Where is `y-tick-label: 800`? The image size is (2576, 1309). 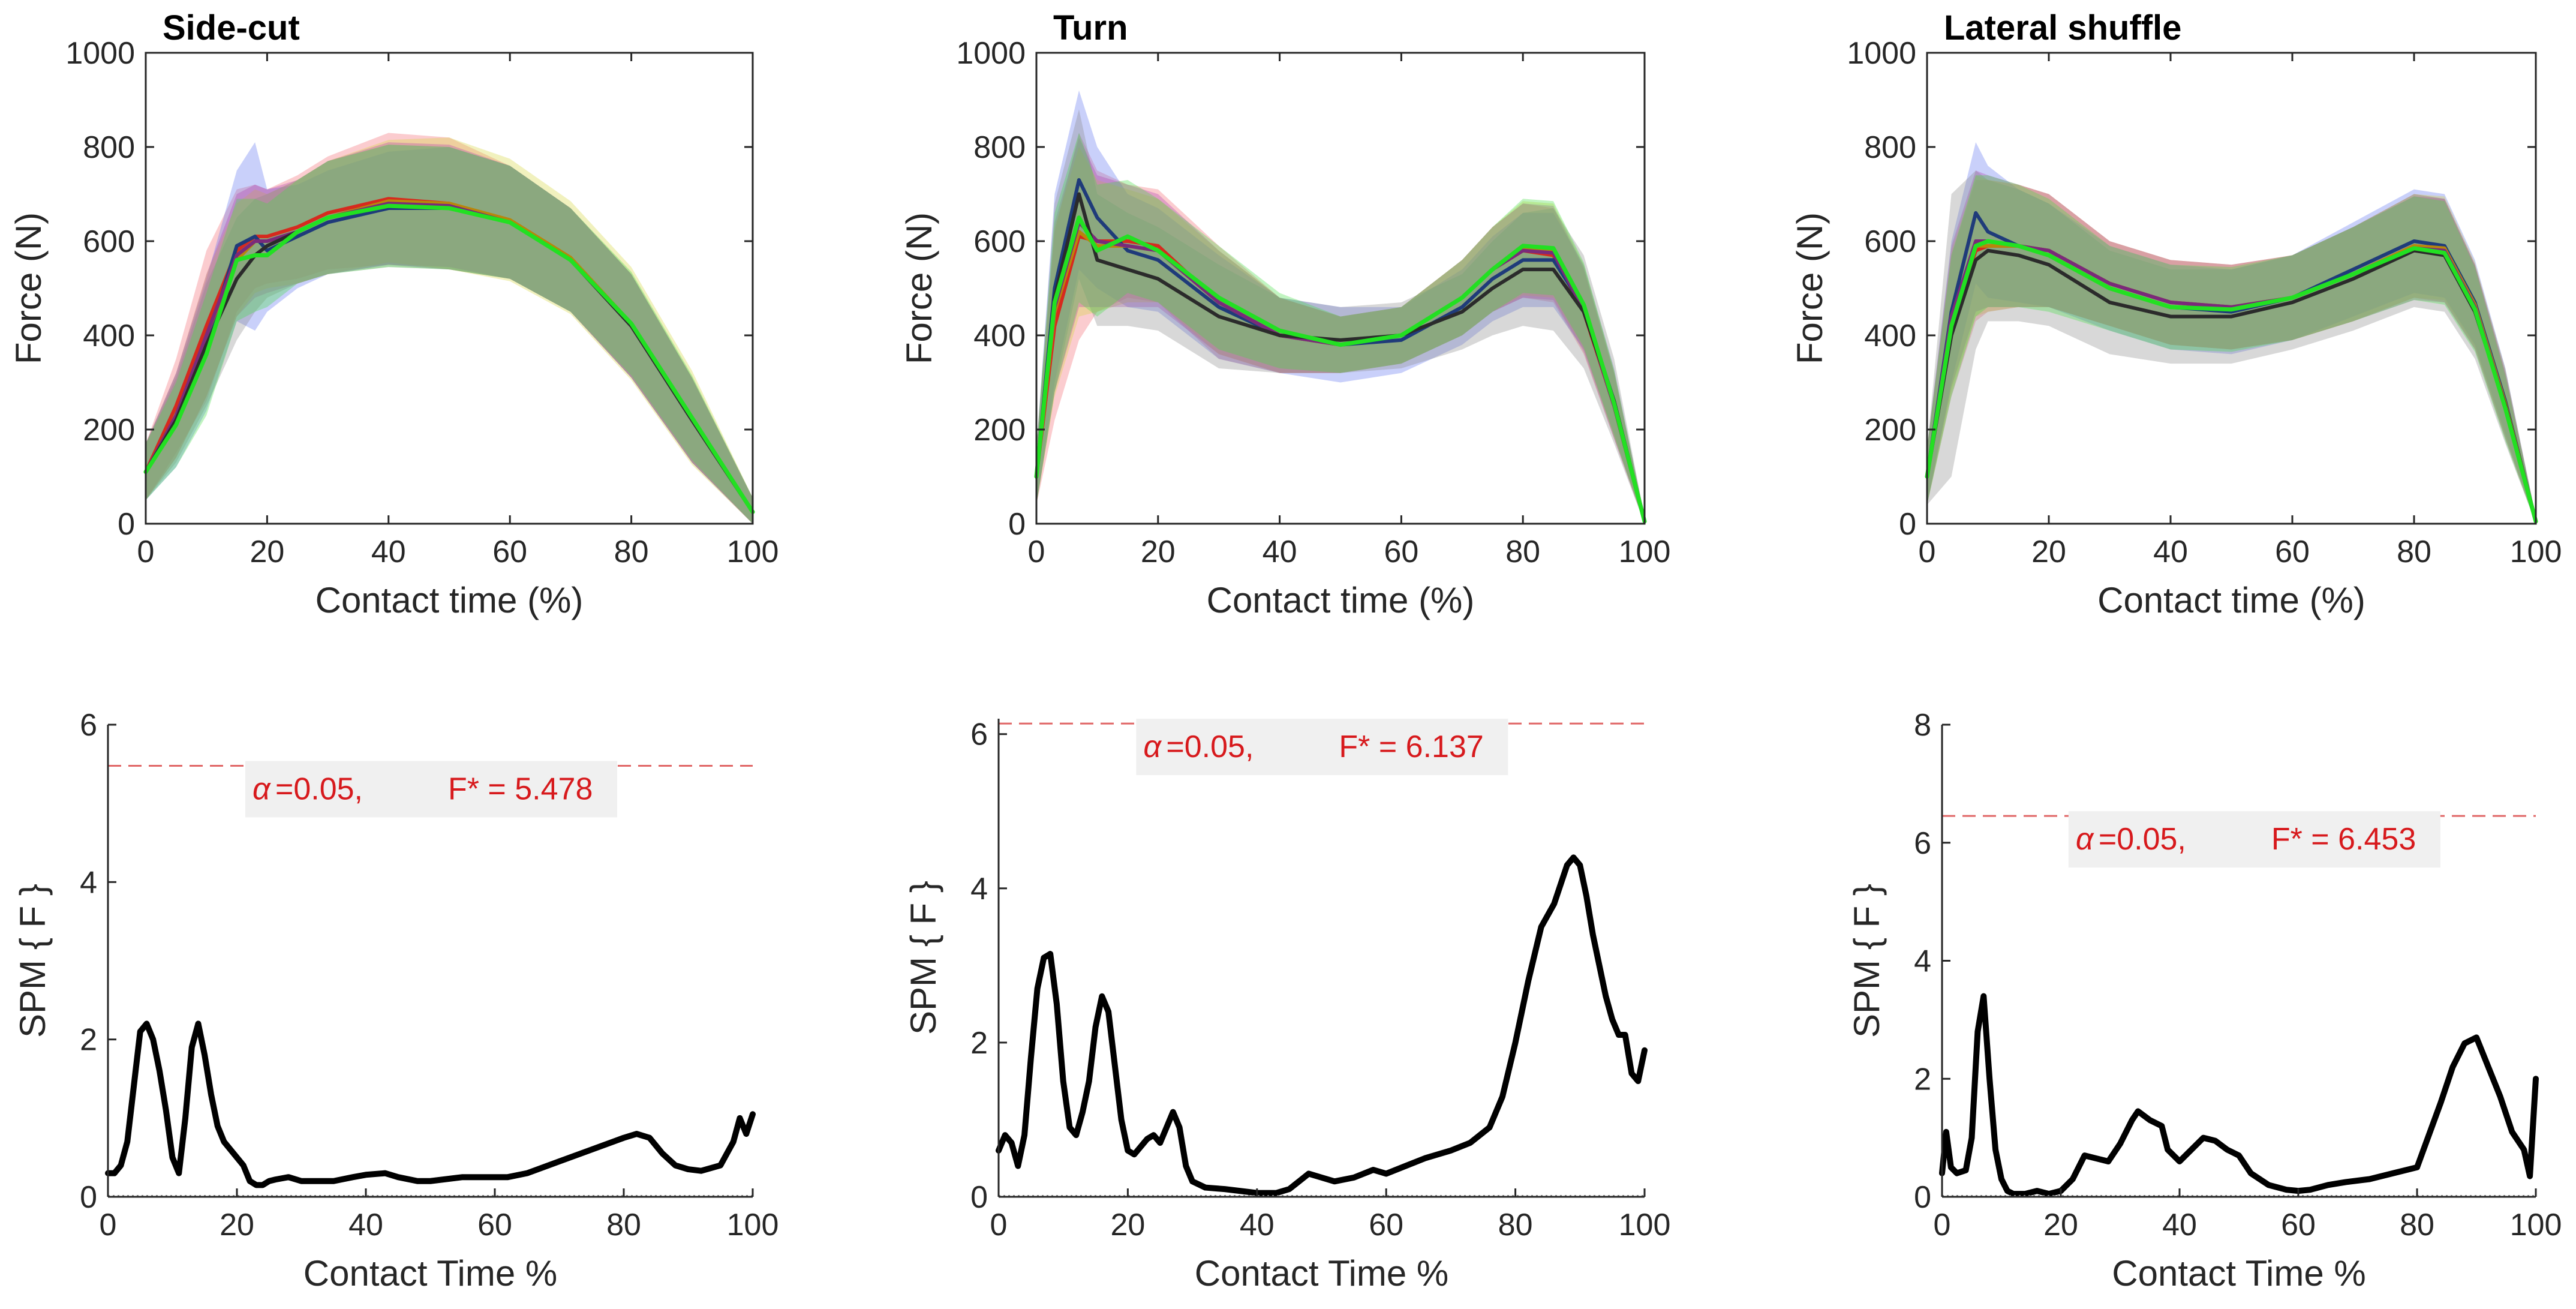
y-tick-label: 800 is located at coordinates (109, 147).